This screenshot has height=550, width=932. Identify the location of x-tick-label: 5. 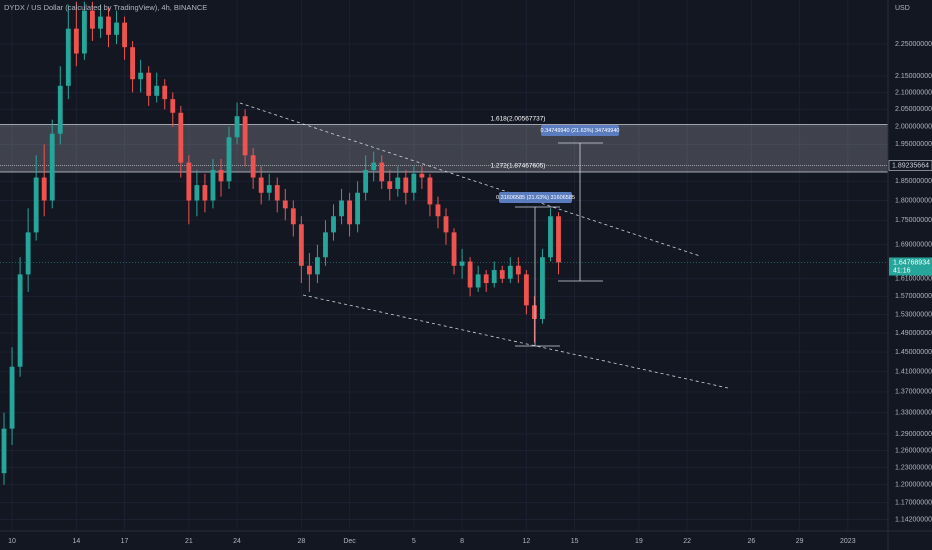
(414, 541).